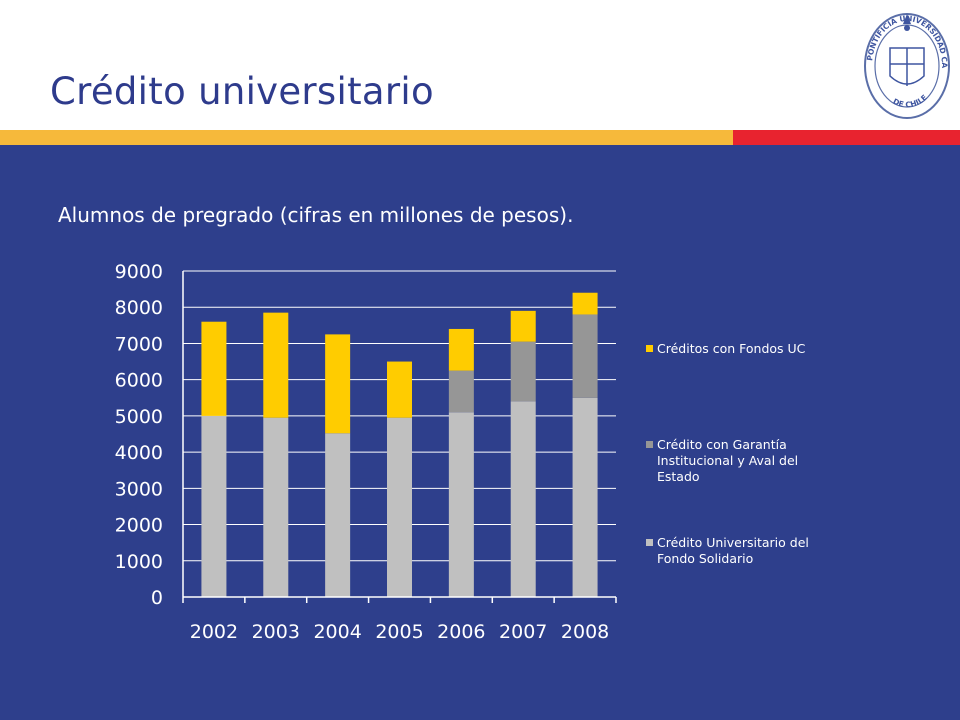 The height and width of the screenshot is (720, 960). I want to click on x-tick-label: 2003, so click(276, 632).